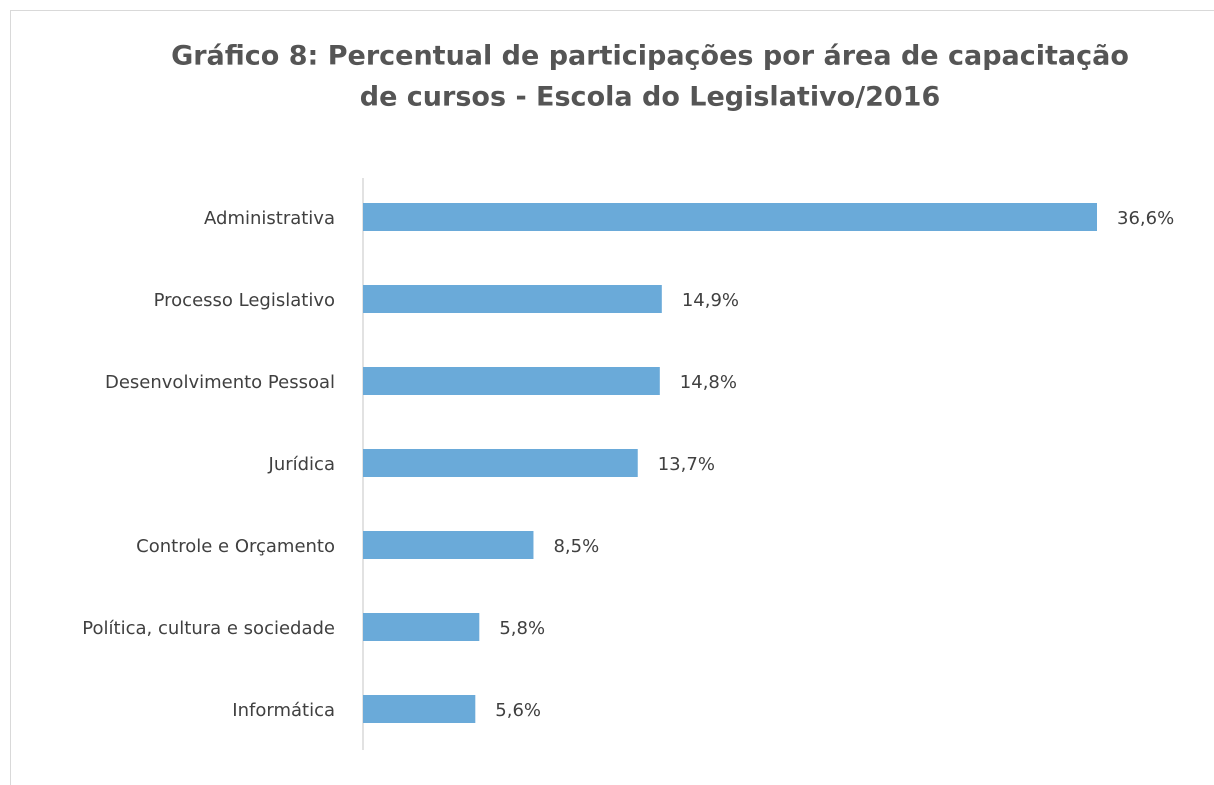  Describe the element at coordinates (220, 382) in the screenshot. I see `category-label: Desenvolvimento Pessoal` at that location.